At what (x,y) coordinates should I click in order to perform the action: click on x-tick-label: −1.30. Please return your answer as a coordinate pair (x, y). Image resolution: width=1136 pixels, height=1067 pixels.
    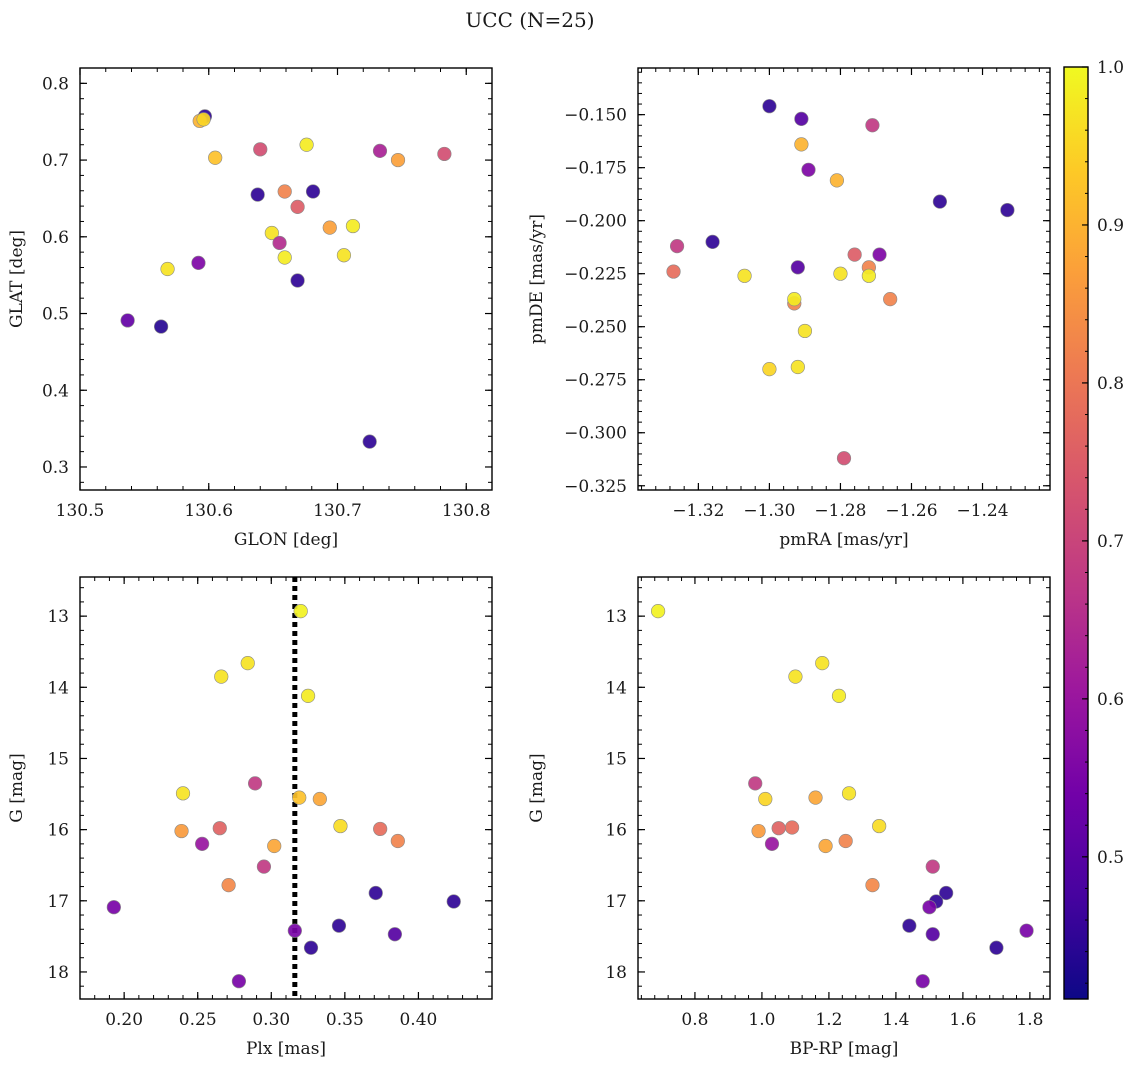
    Looking at the image, I should click on (769, 511).